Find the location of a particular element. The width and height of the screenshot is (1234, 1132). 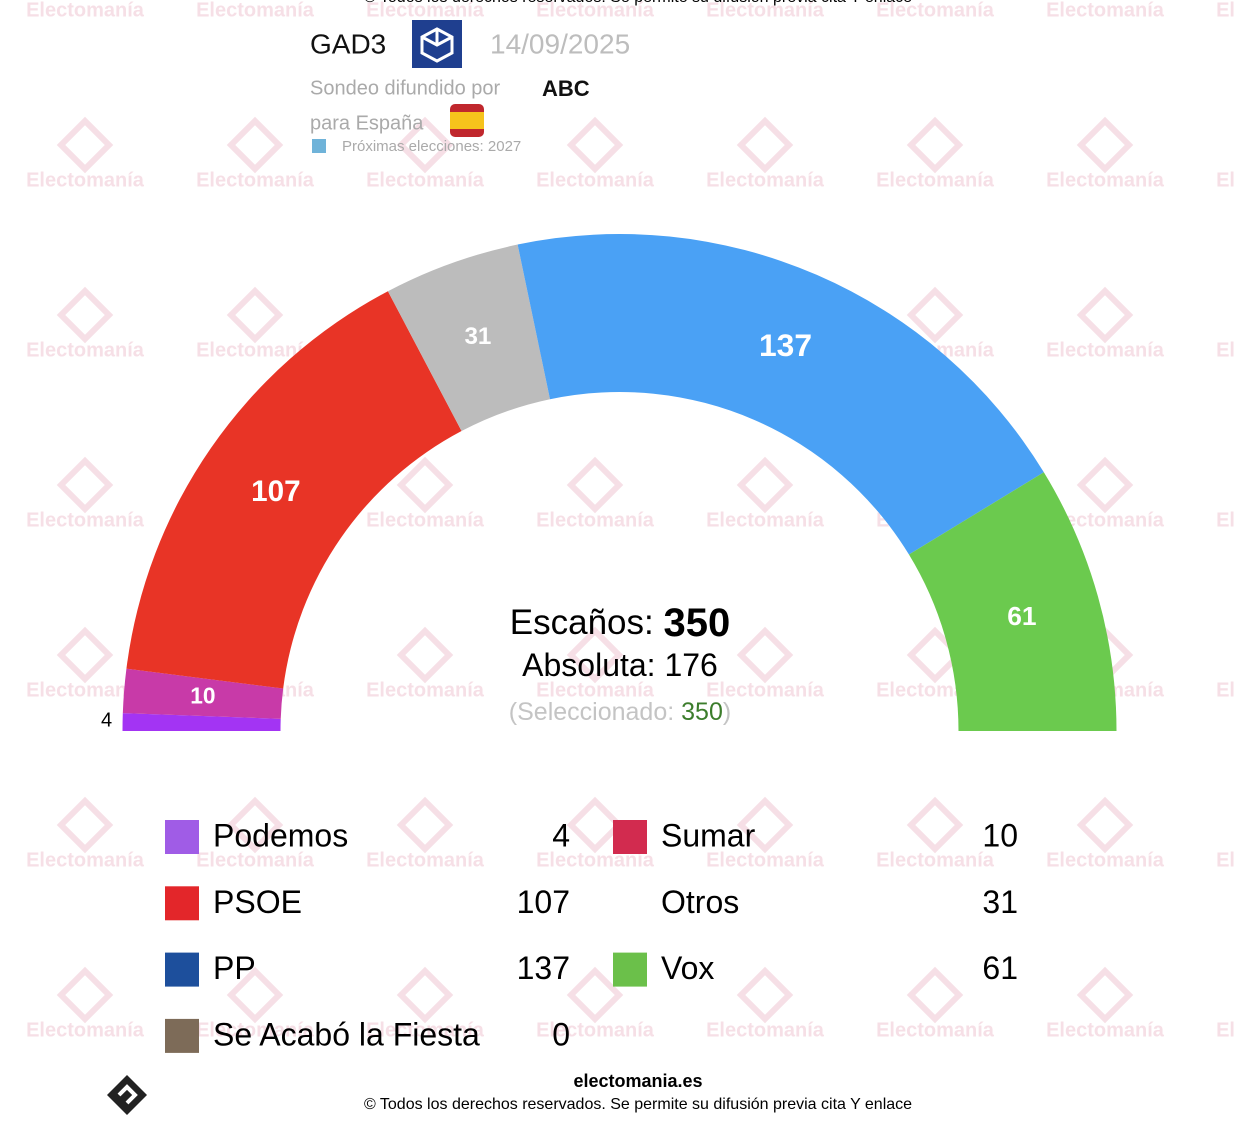

legend-value: 107 is located at coordinates (543, 902).